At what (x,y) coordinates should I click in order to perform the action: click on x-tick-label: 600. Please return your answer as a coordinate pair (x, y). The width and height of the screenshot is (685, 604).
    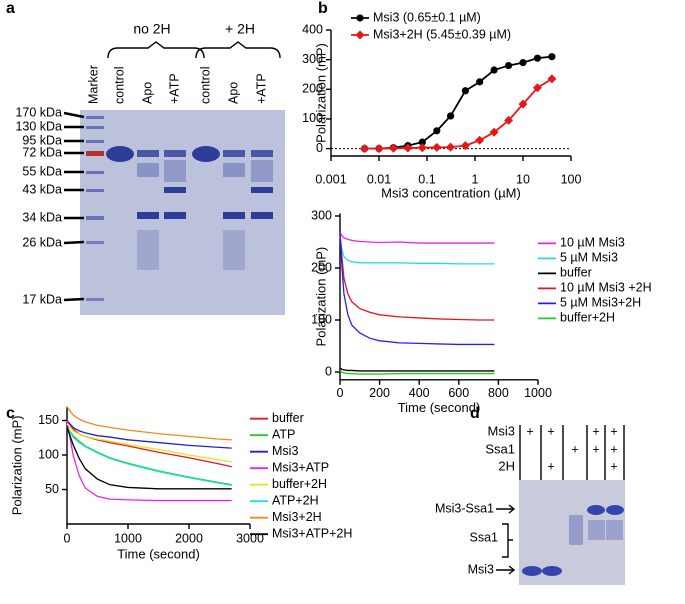
    Looking at the image, I should click on (458, 393).